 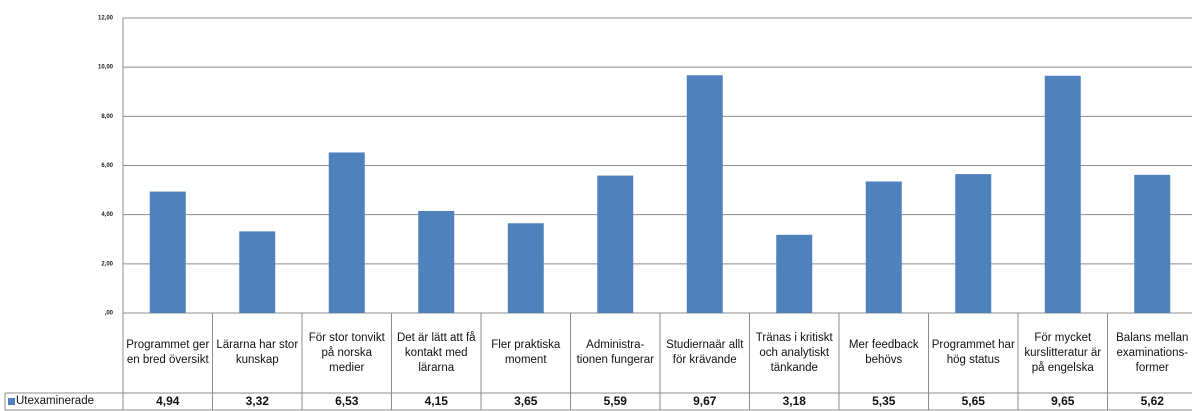 What do you see at coordinates (107, 264) in the screenshot?
I see `y-tick-label: 2,00` at bounding box center [107, 264].